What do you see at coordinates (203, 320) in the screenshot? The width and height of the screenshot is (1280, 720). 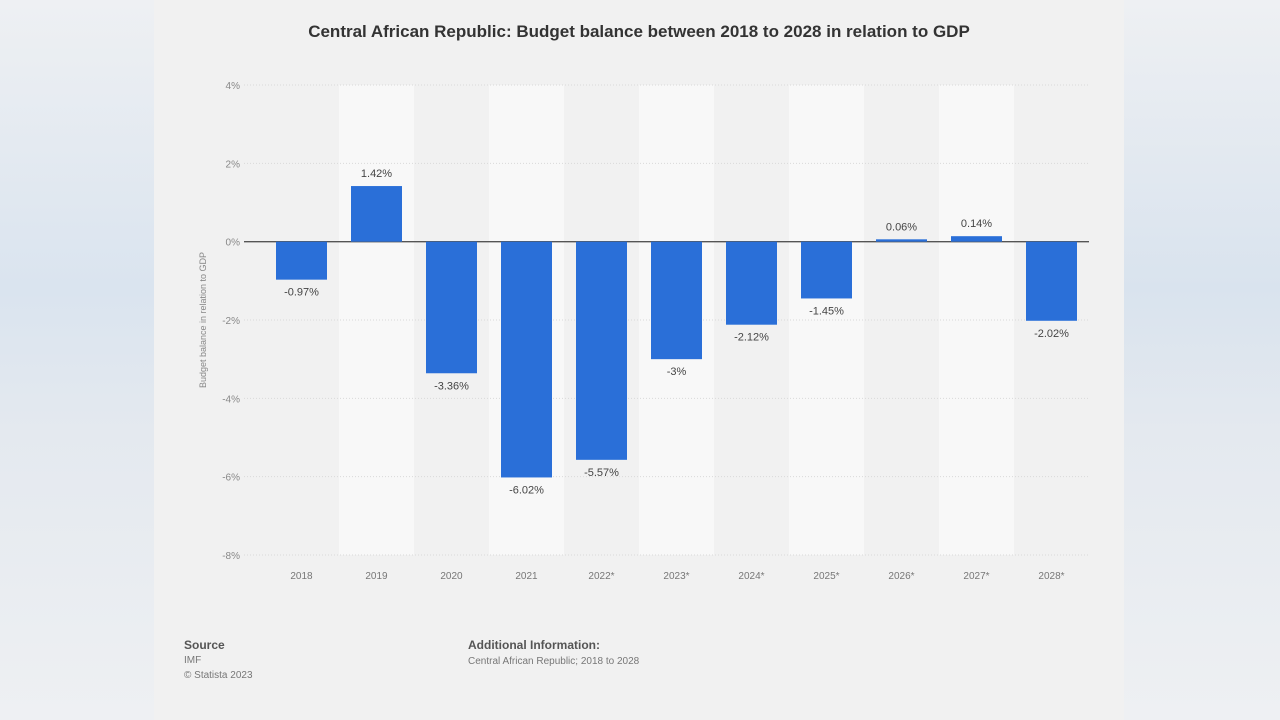 I see `y-axis-title: Budget balance in relation to GDP` at bounding box center [203, 320].